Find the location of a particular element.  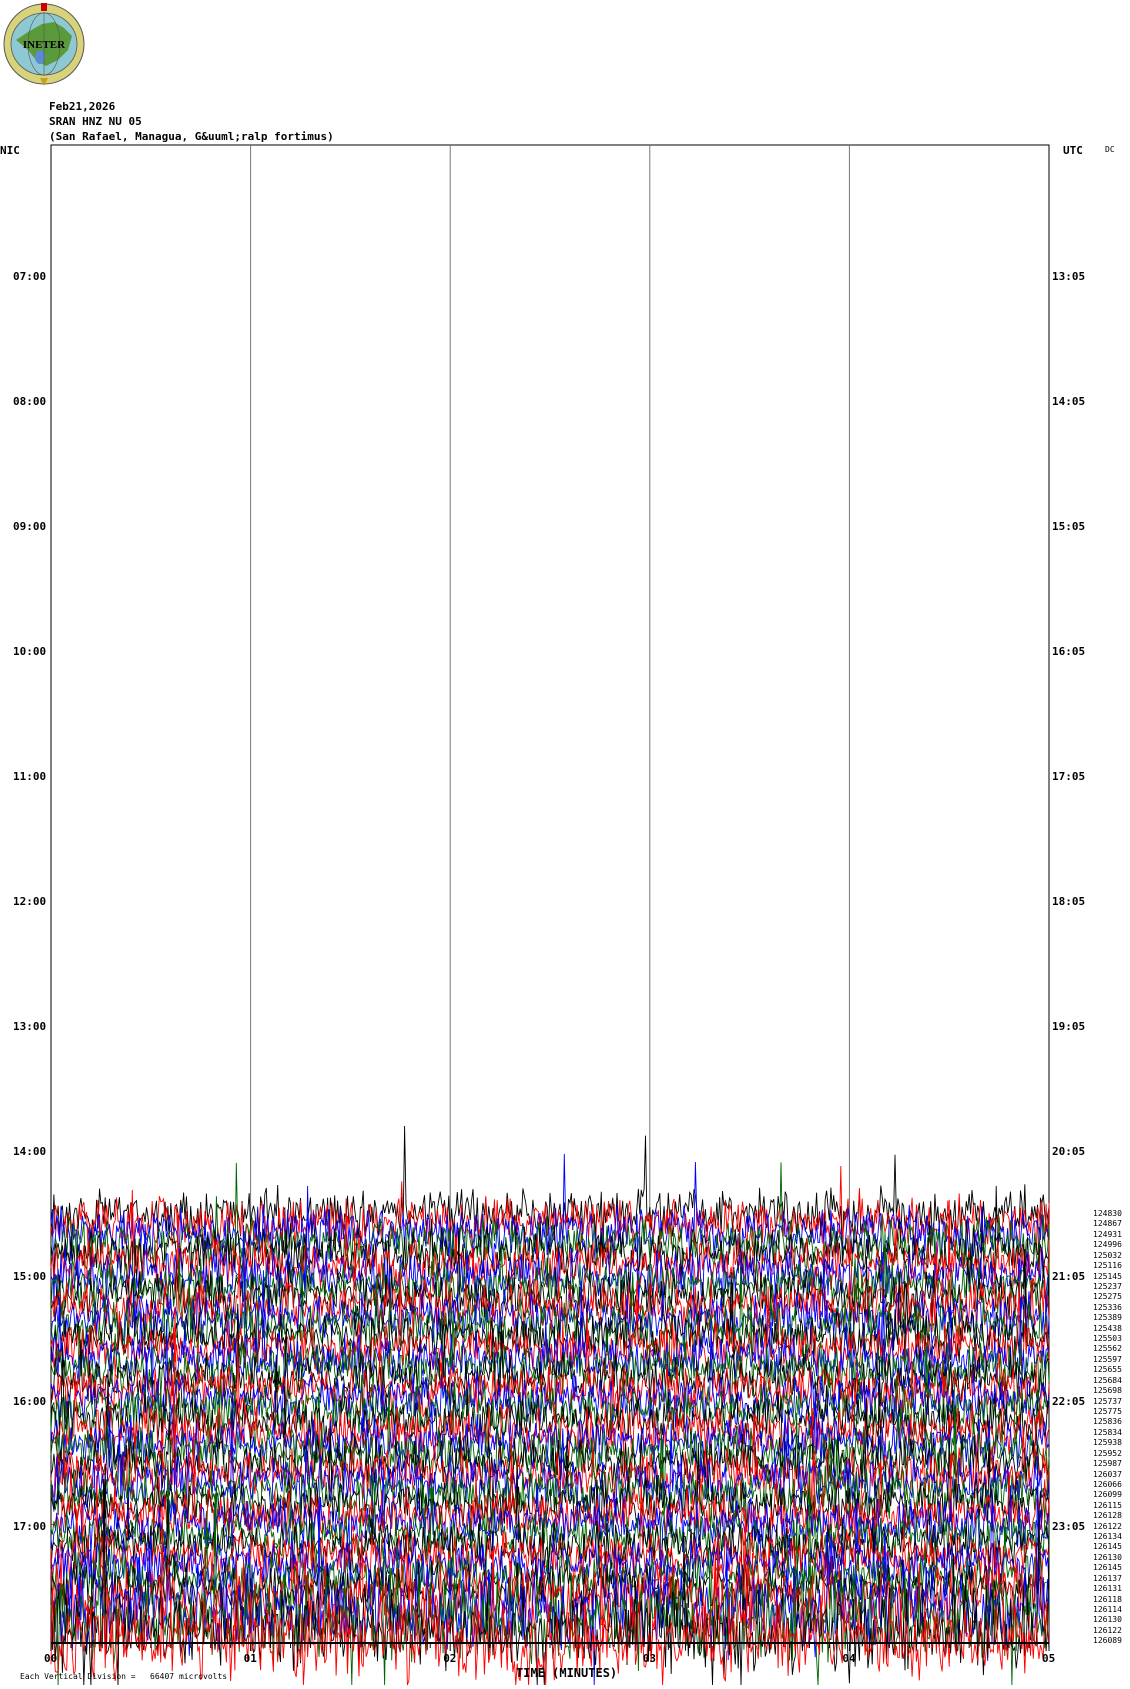

x-tick-label: 03 is located at coordinates (649, 1658).